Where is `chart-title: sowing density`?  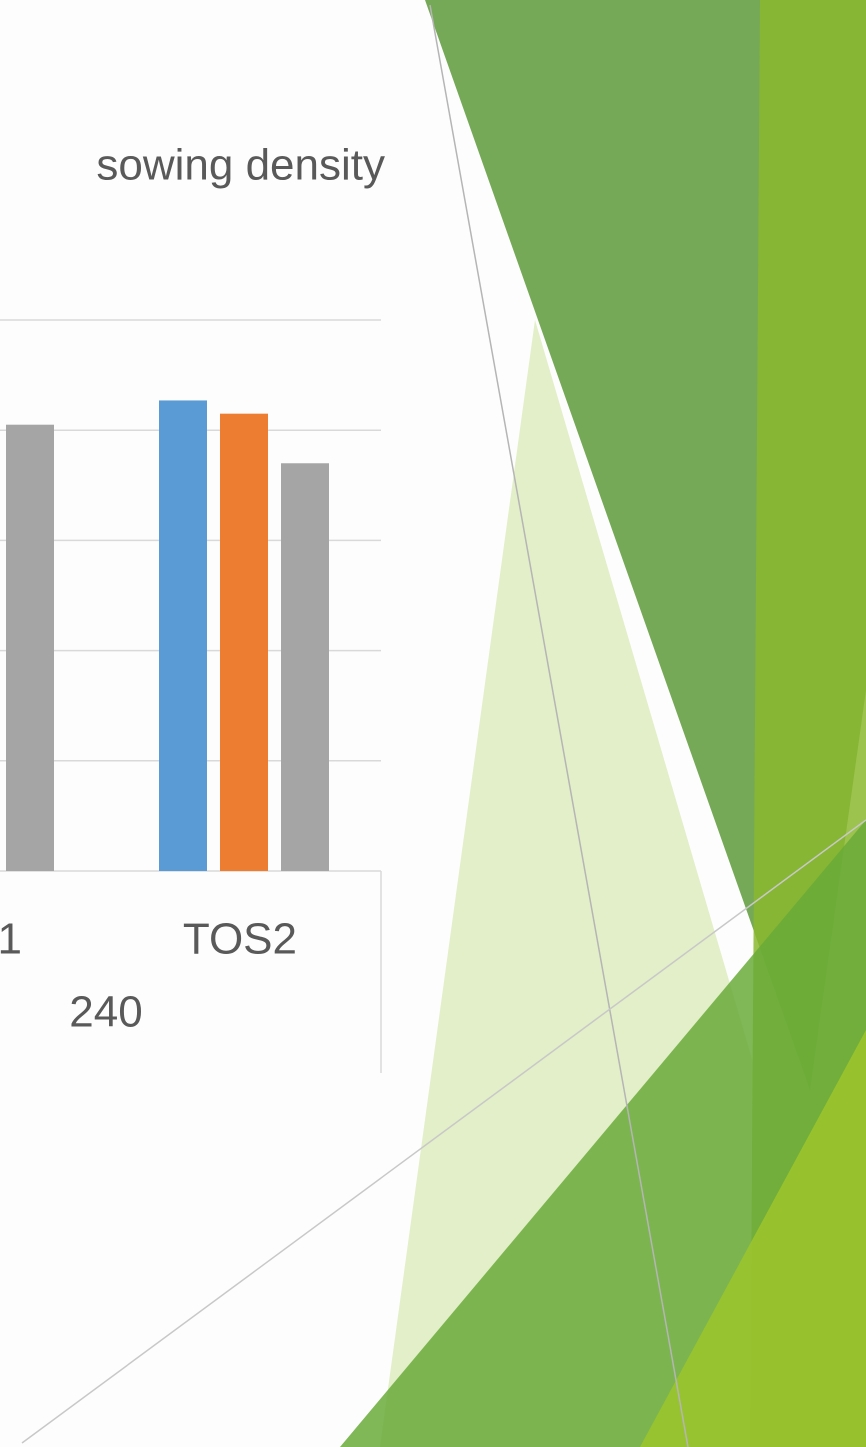 chart-title: sowing density is located at coordinates (240, 165).